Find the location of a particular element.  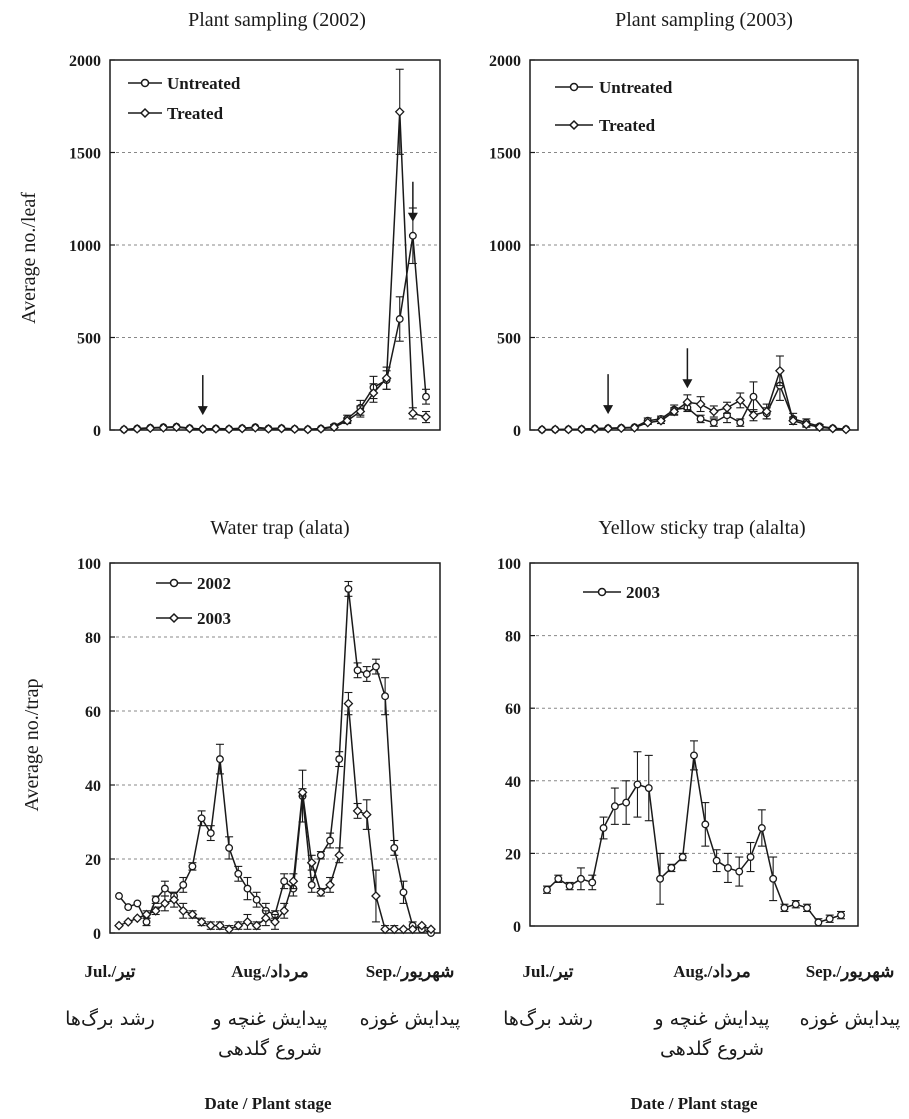

y-tick-label: 20 is located at coordinates (513, 854).